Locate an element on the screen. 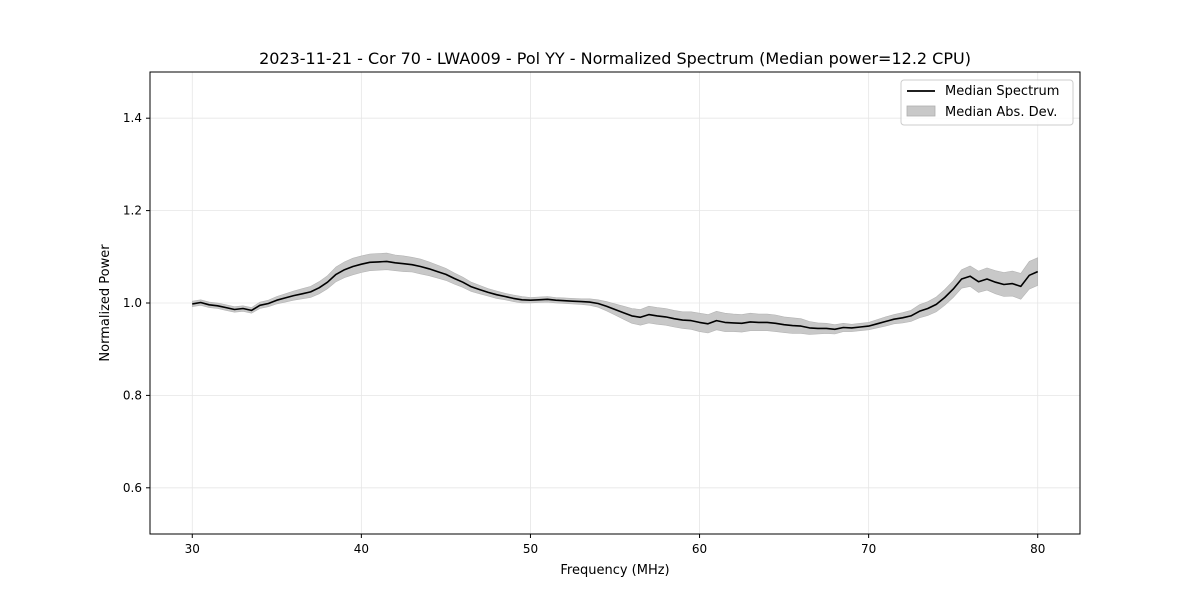 The height and width of the screenshot is (600, 1200). y-tick-label: 0.6 is located at coordinates (132, 488).